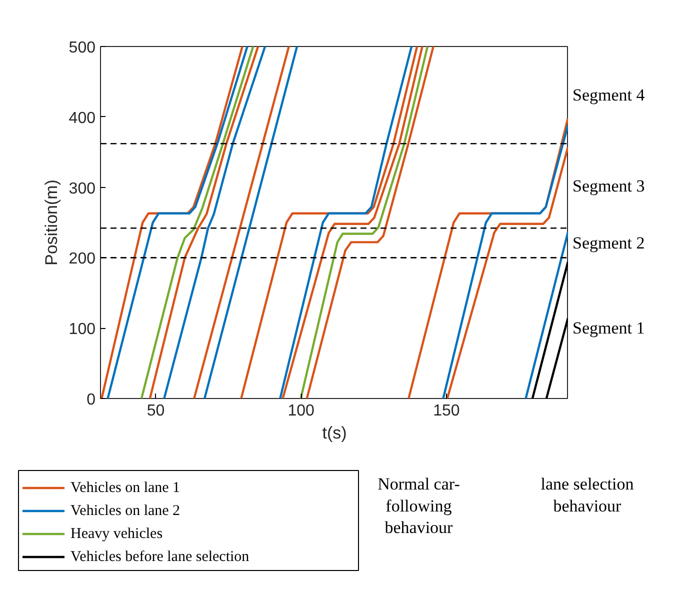 The width and height of the screenshot is (681, 589). I want to click on legend-label: Heavy vehicles, so click(116, 534).